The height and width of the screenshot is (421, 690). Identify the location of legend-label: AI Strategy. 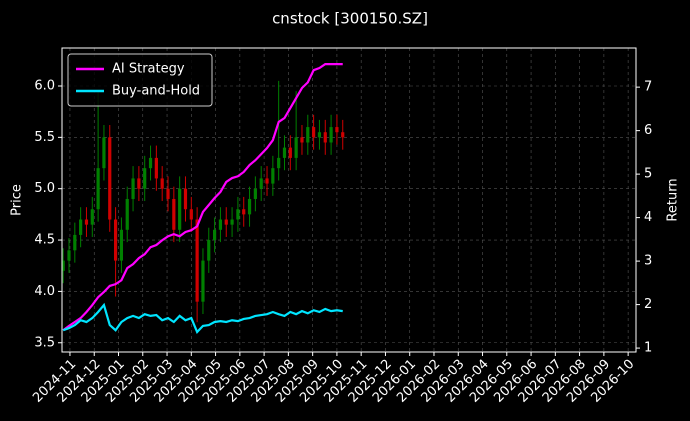
(148, 69).